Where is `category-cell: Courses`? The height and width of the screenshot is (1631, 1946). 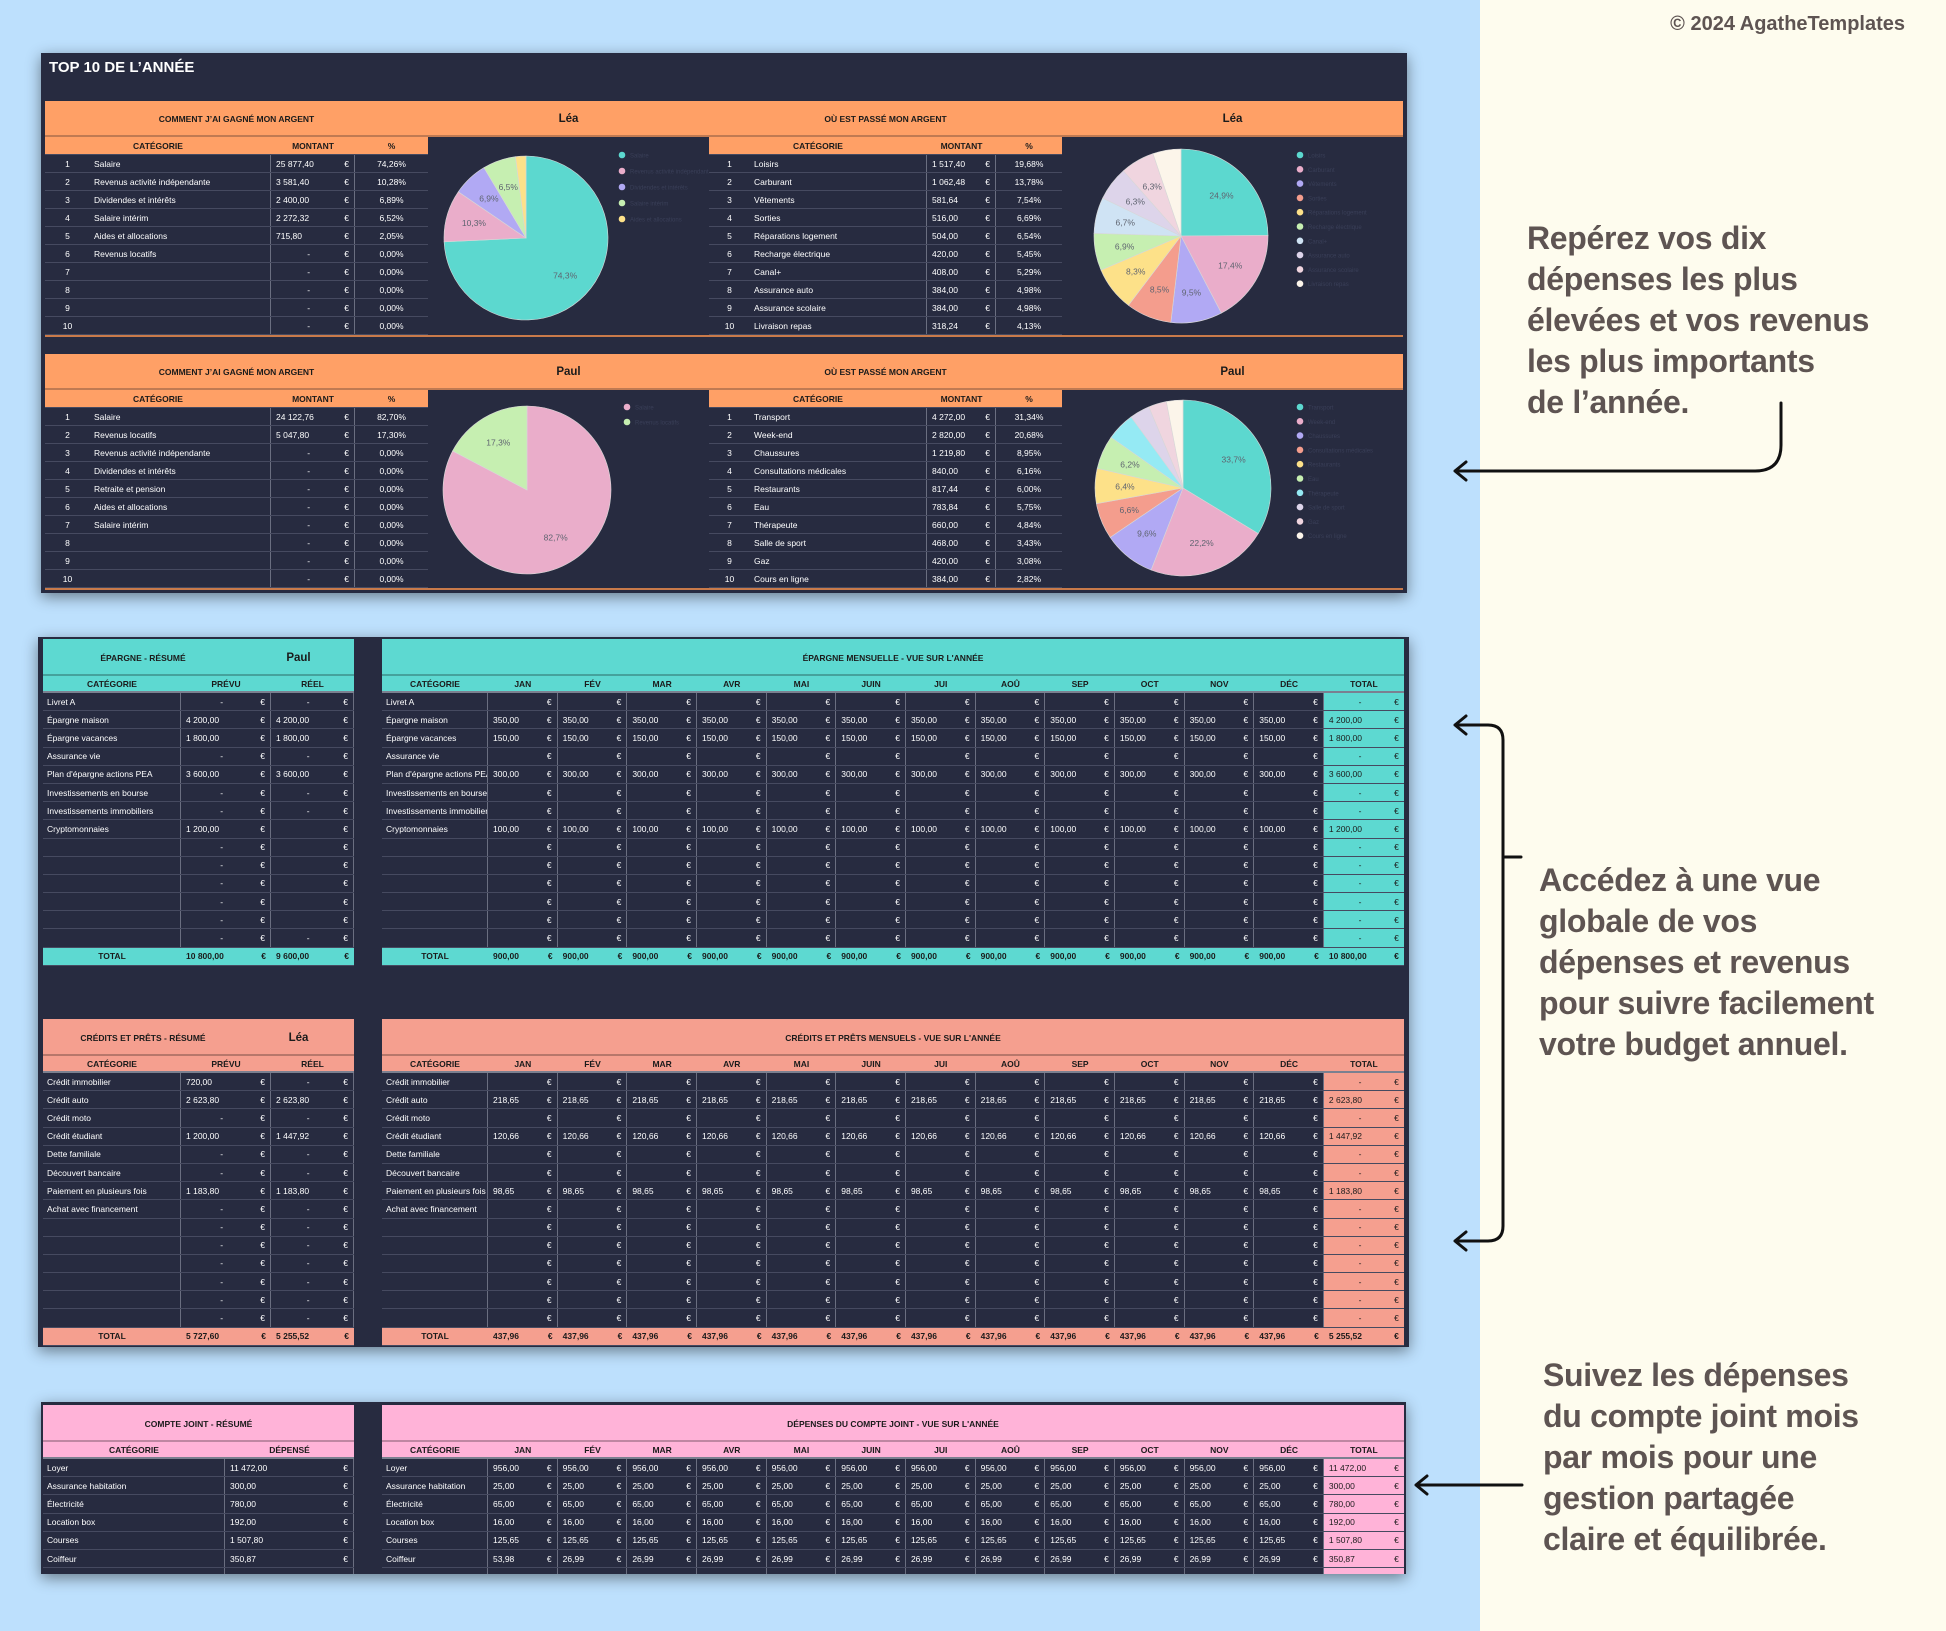
category-cell: Courses is located at coordinates (435, 1540).